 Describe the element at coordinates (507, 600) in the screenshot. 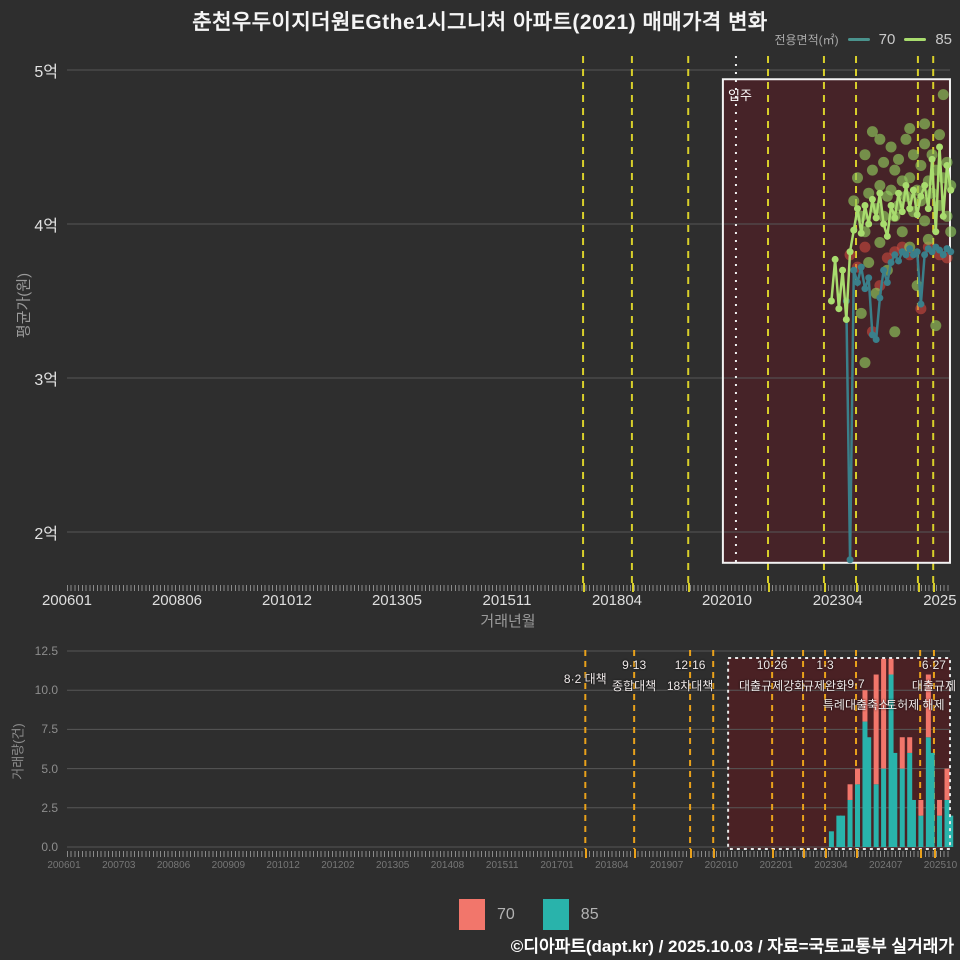

I see `price-x-tick-label: 201511` at that location.